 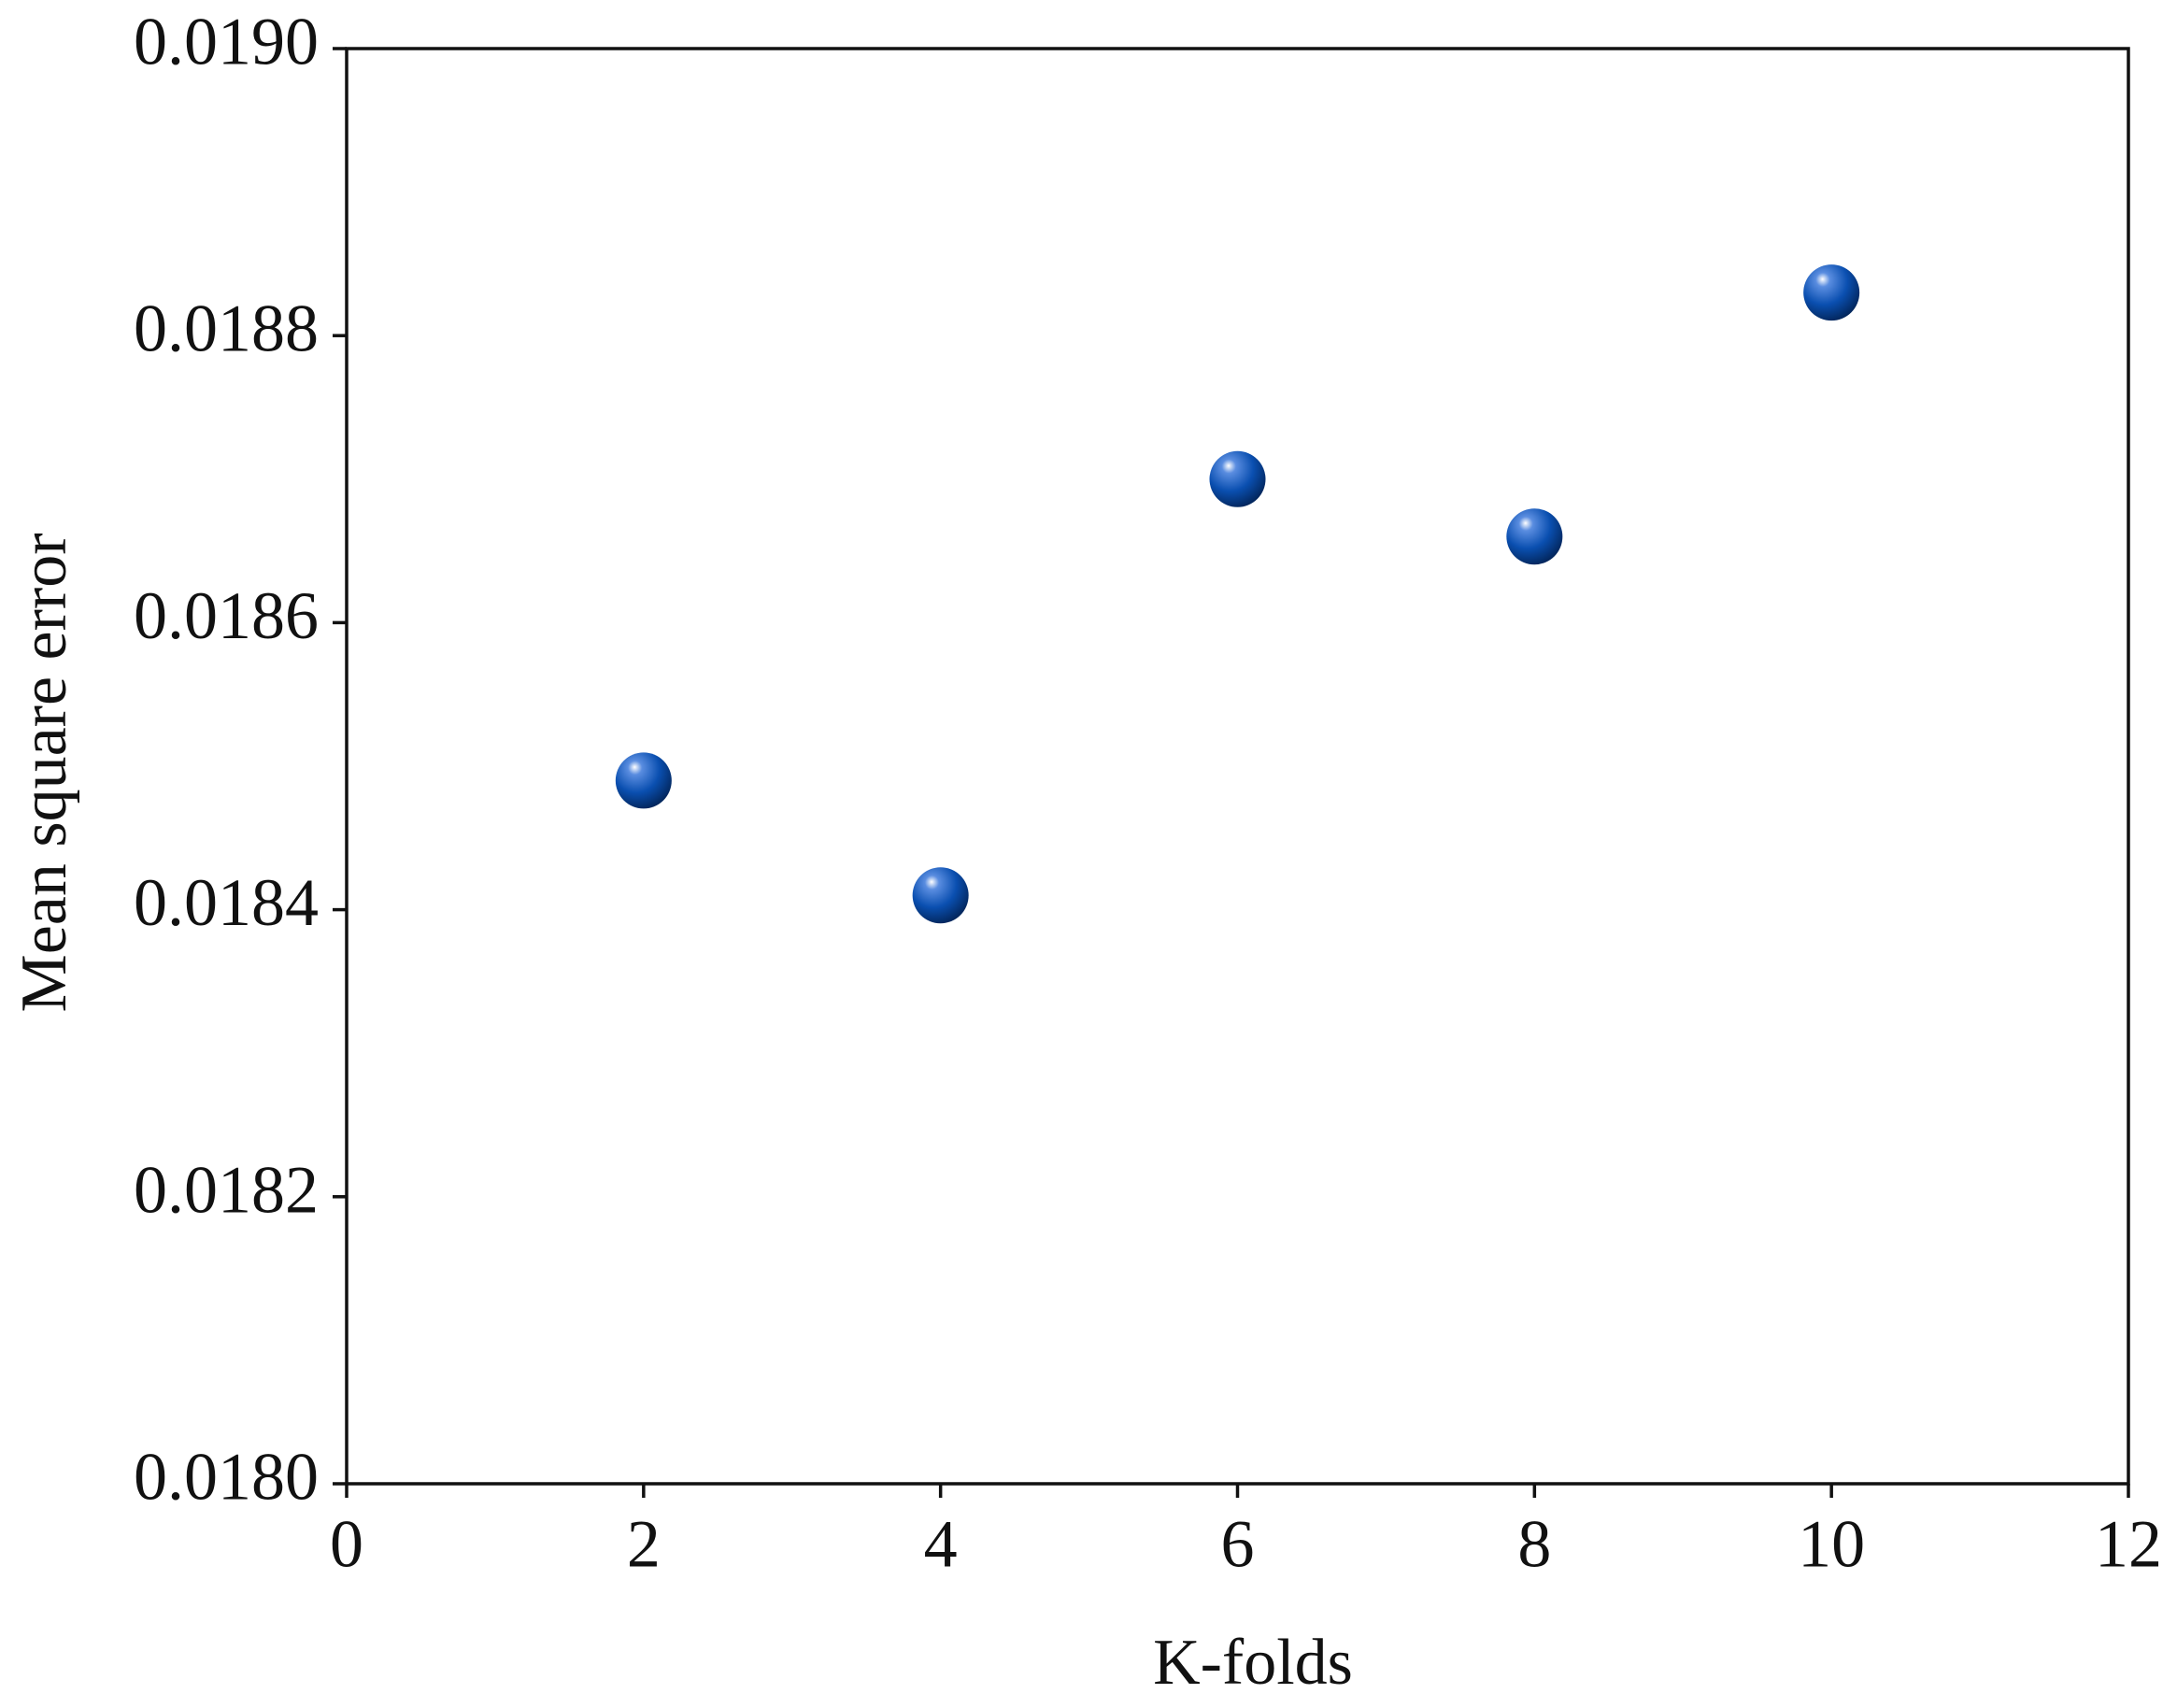 What do you see at coordinates (226, 1478) in the screenshot?
I see `y-tick-label: 0.0180` at bounding box center [226, 1478].